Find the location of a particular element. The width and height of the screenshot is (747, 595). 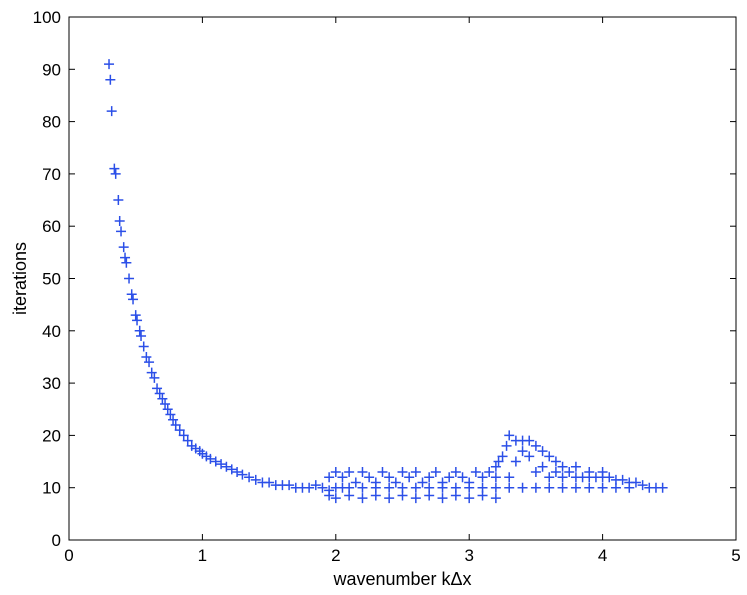

x-axis-label: wavenumber kΔx is located at coordinates (401, 579).